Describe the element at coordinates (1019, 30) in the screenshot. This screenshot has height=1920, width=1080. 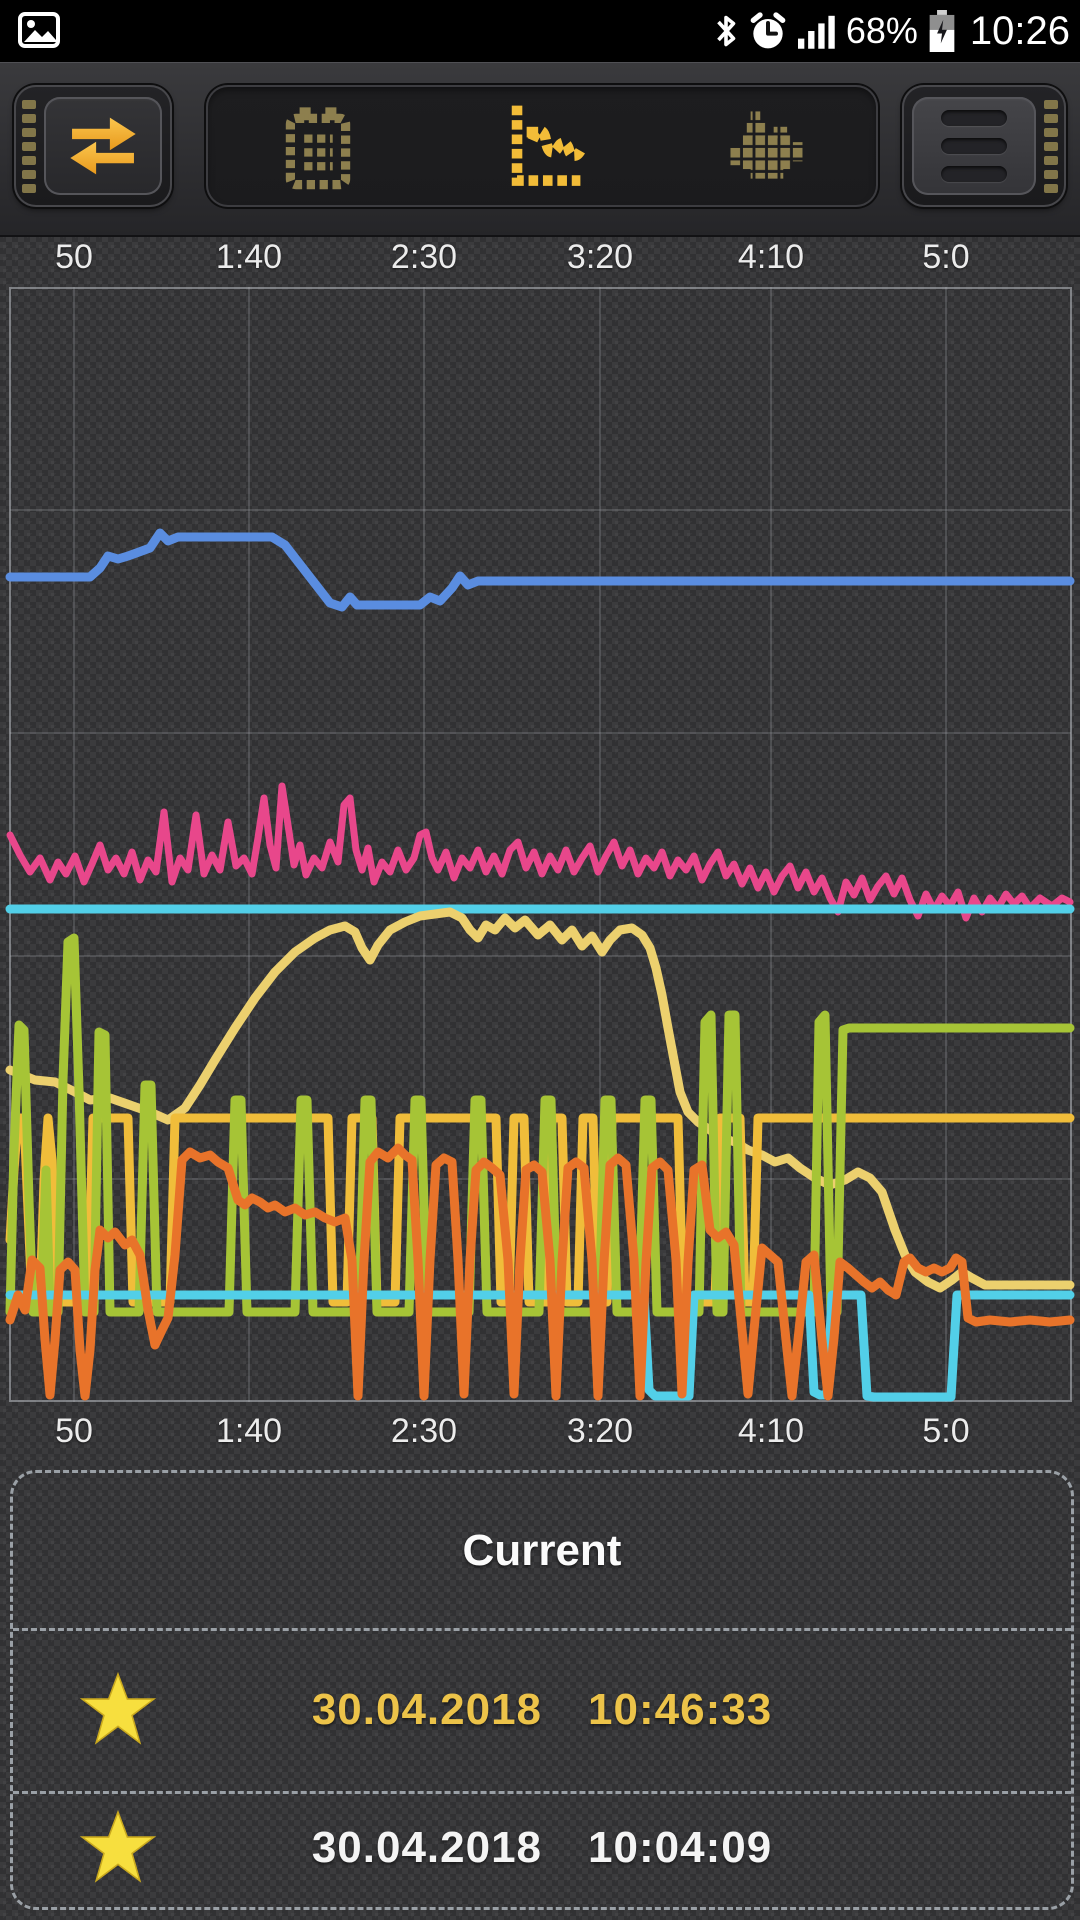
I see `clock-text: 10:26` at that location.